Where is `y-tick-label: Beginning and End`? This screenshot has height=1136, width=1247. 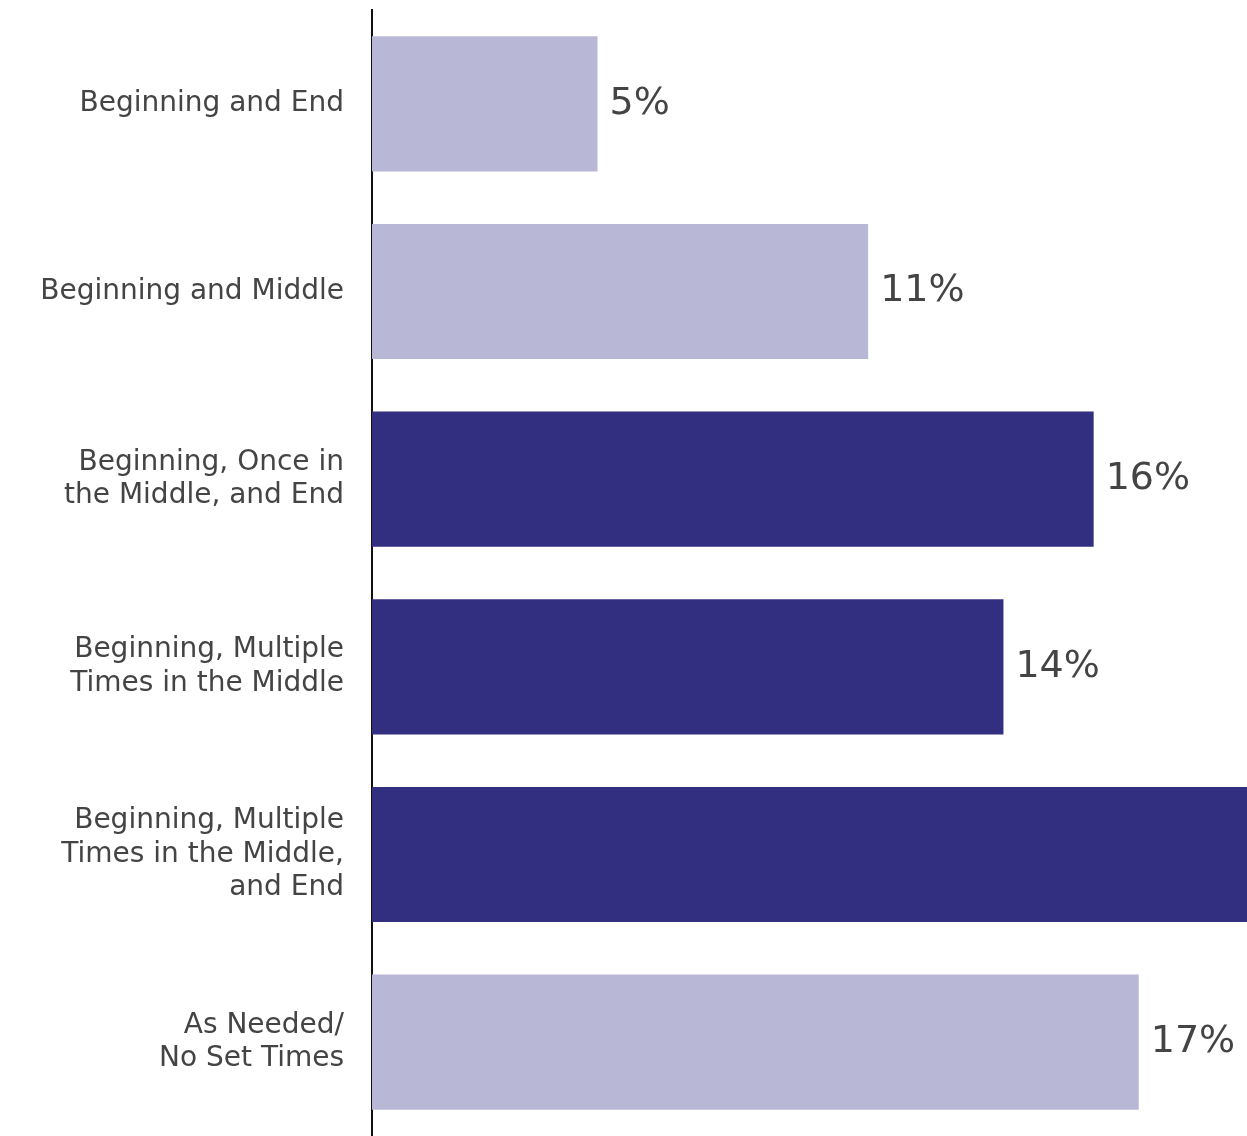 y-tick-label: Beginning and End is located at coordinates (211, 102).